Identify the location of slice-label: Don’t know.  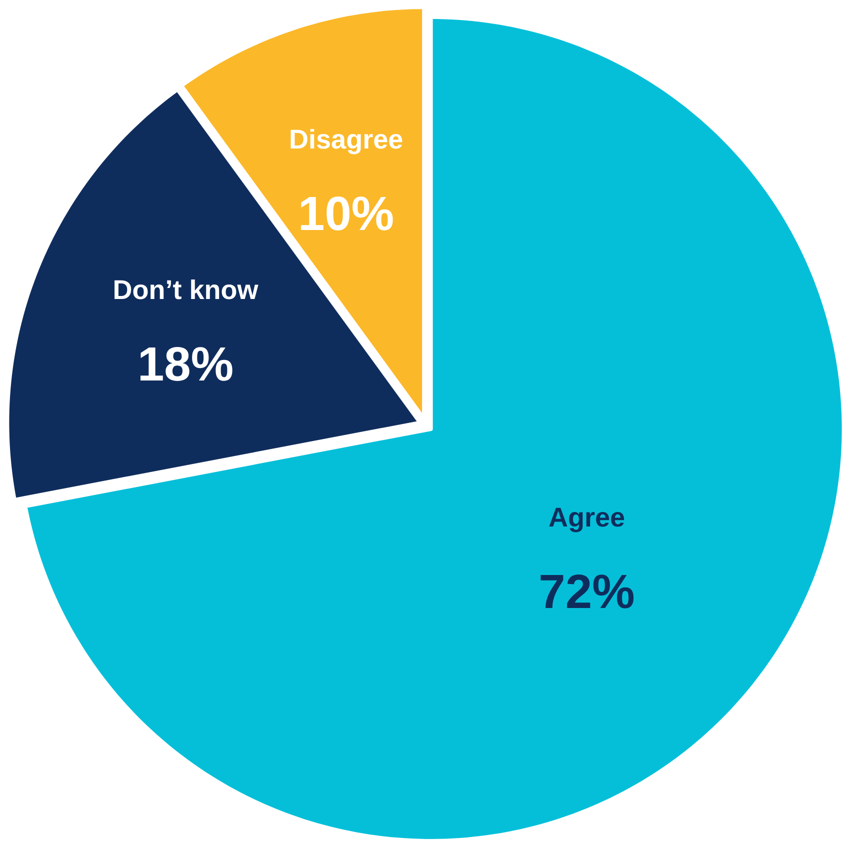
(186, 290).